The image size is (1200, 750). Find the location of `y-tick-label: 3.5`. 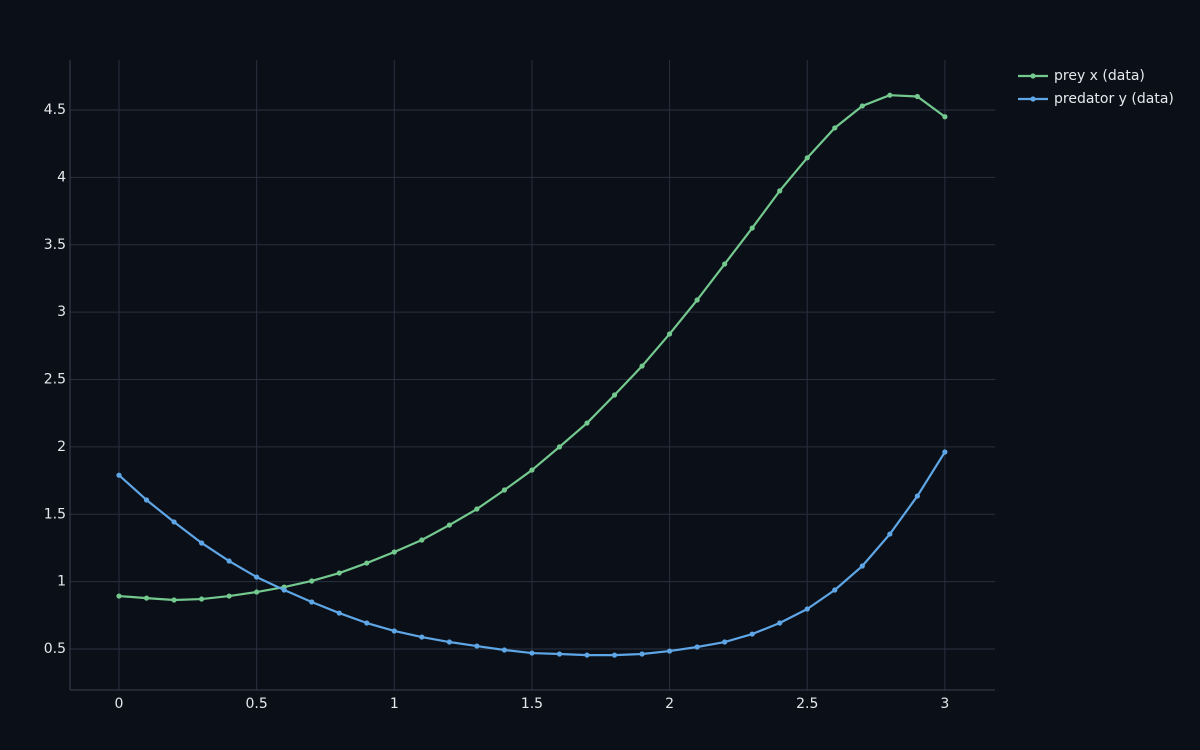

y-tick-label: 3.5 is located at coordinates (55, 245).